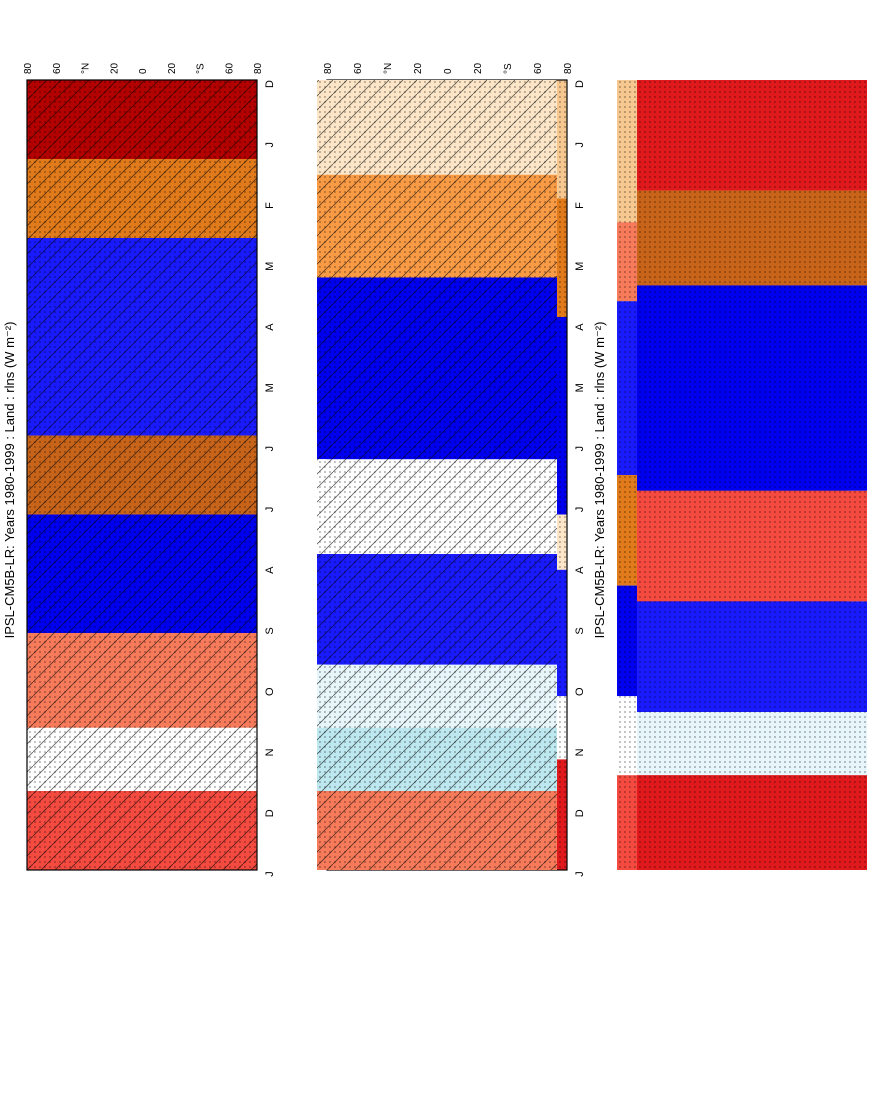 This screenshot has width=895, height=1105. I want to click on panel-2-lat-ticks: 80 60 °N 20 0 20 °S 60 80, so click(448, 68).